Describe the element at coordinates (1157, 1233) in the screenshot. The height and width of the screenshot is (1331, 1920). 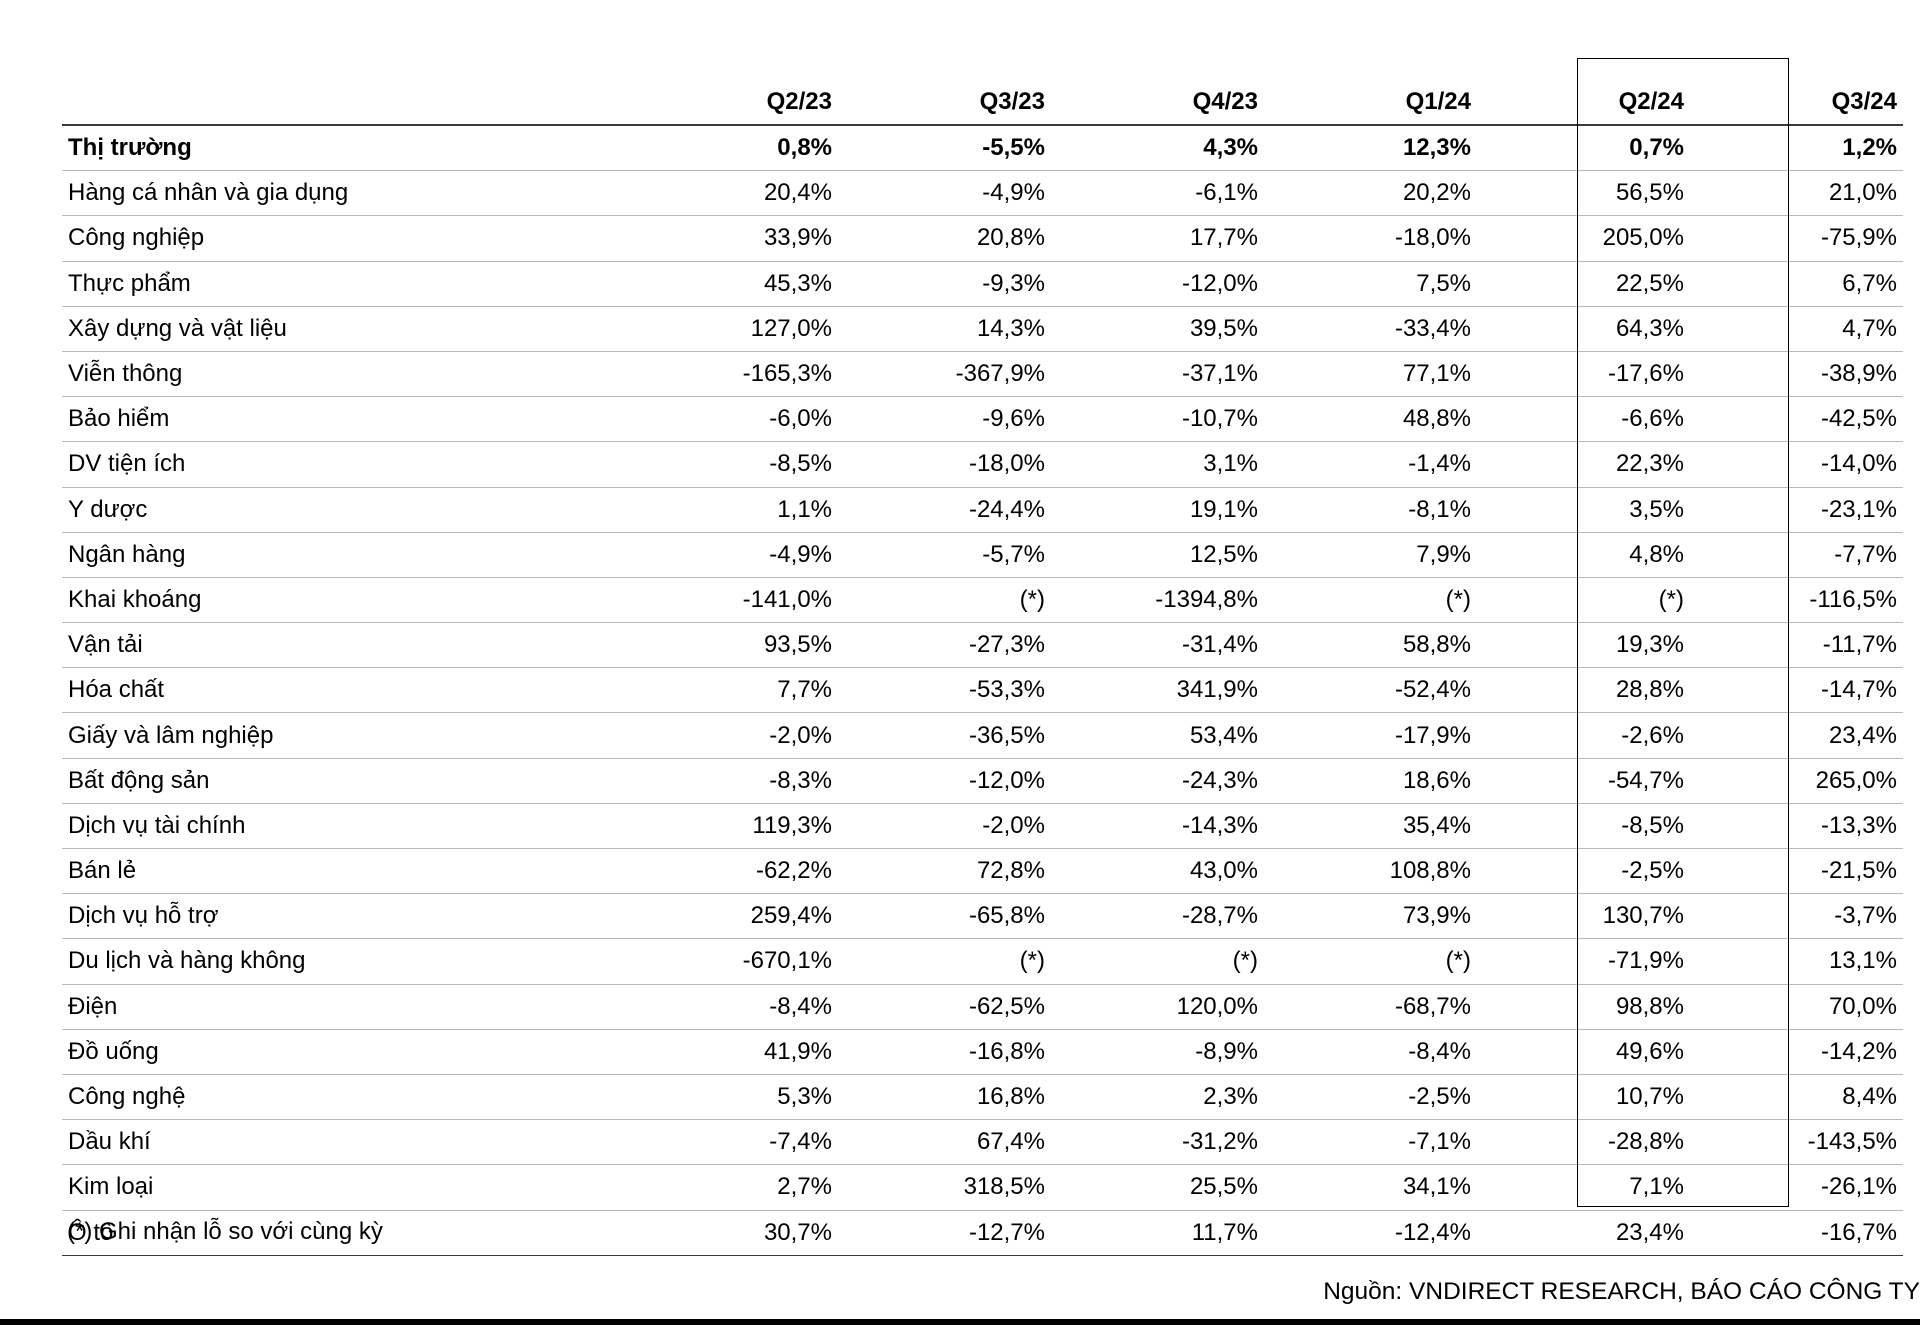
I see `cell-value: 11,7%` at that location.